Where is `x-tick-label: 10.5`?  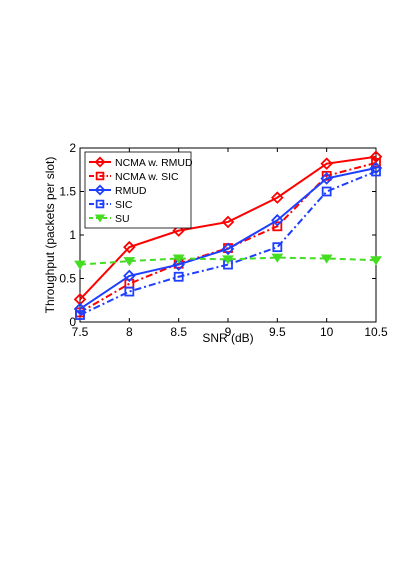 x-tick-label: 10.5 is located at coordinates (376, 332).